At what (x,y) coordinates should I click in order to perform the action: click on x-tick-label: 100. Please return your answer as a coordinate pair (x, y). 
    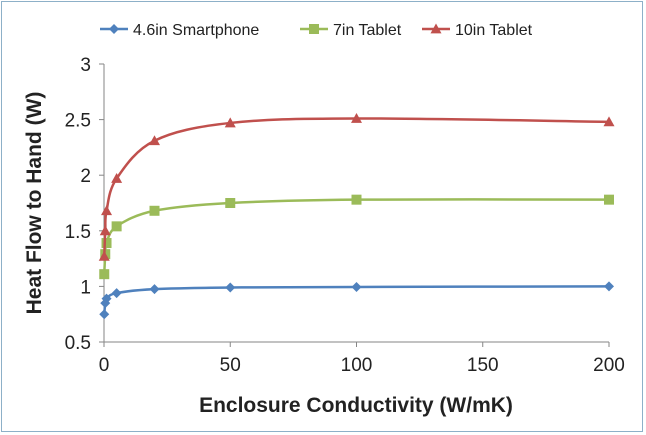
    Looking at the image, I should click on (357, 365).